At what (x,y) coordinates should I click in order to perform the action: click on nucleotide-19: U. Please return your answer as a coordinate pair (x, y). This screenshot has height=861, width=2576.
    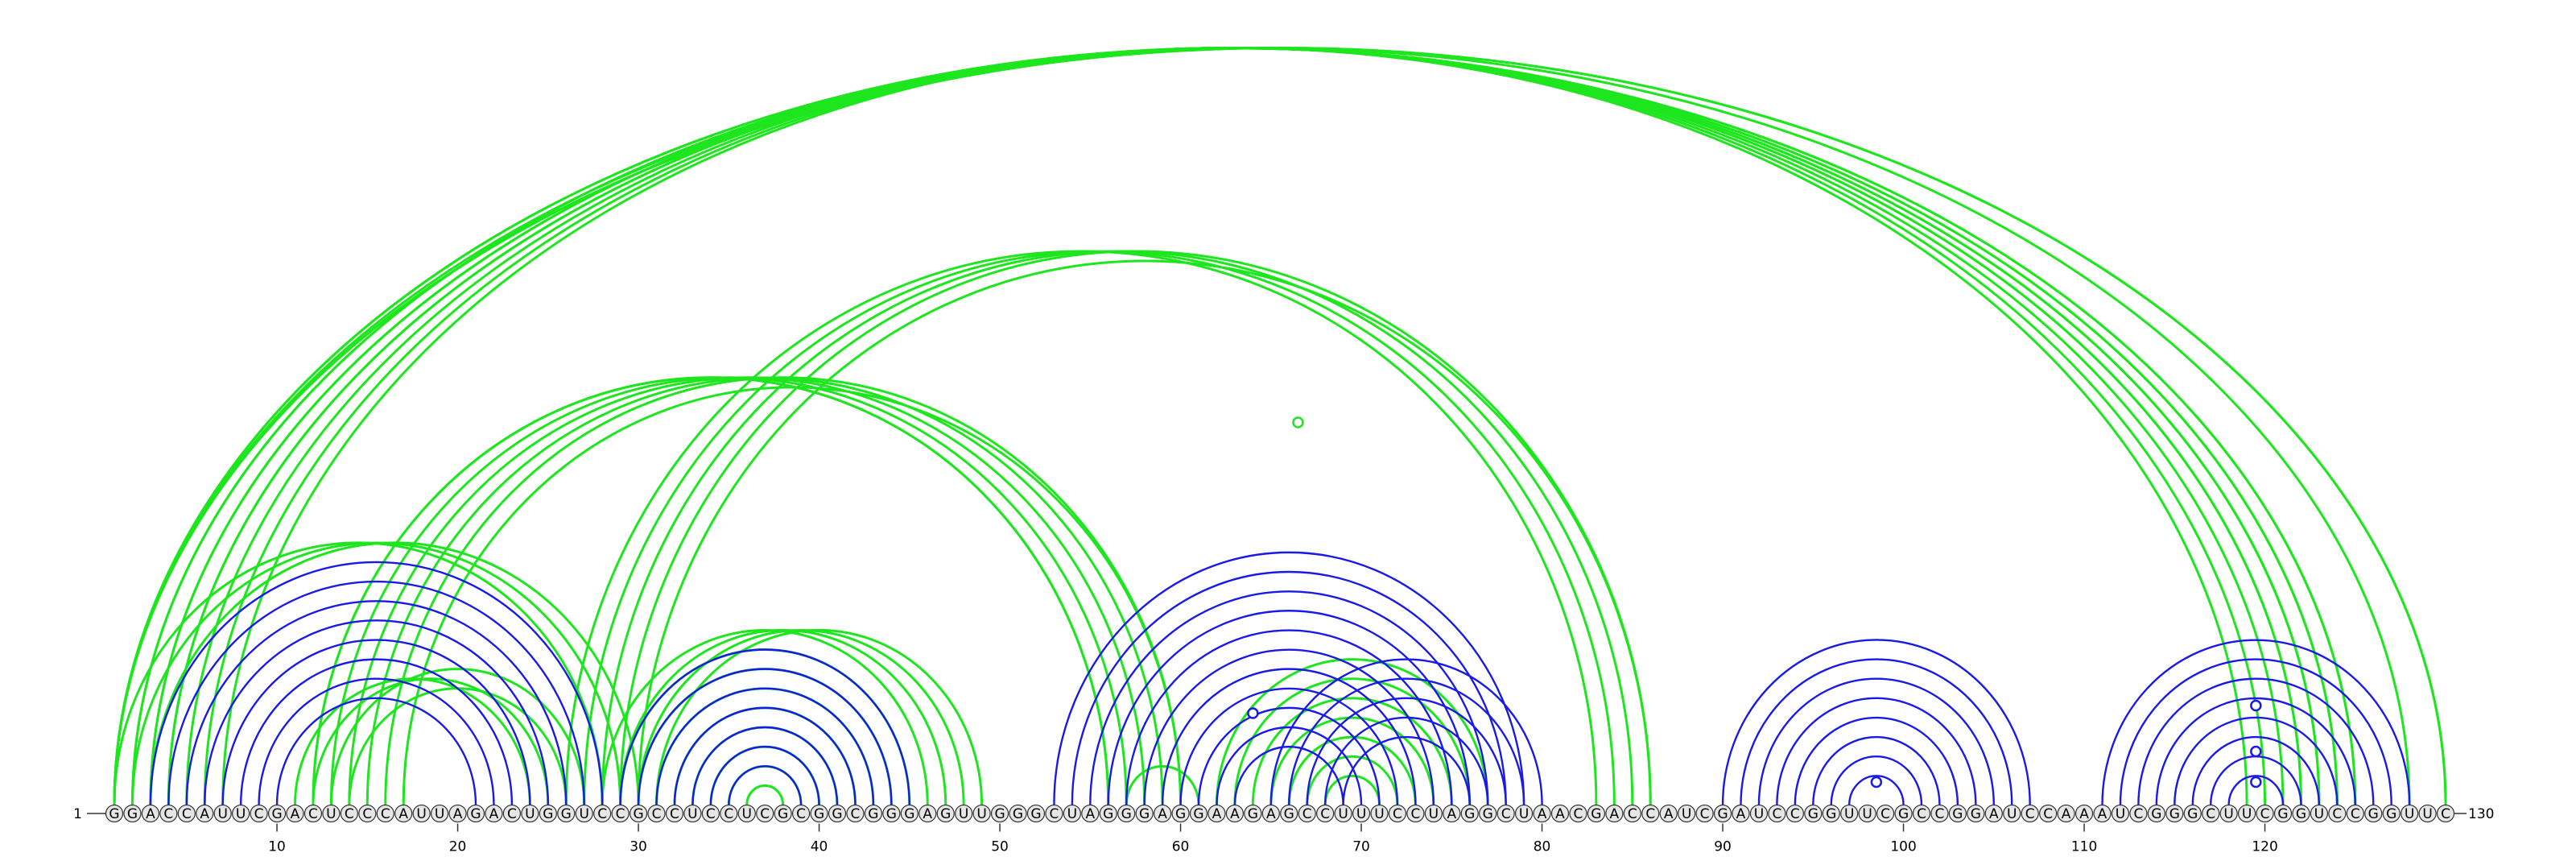
    Looking at the image, I should click on (439, 813).